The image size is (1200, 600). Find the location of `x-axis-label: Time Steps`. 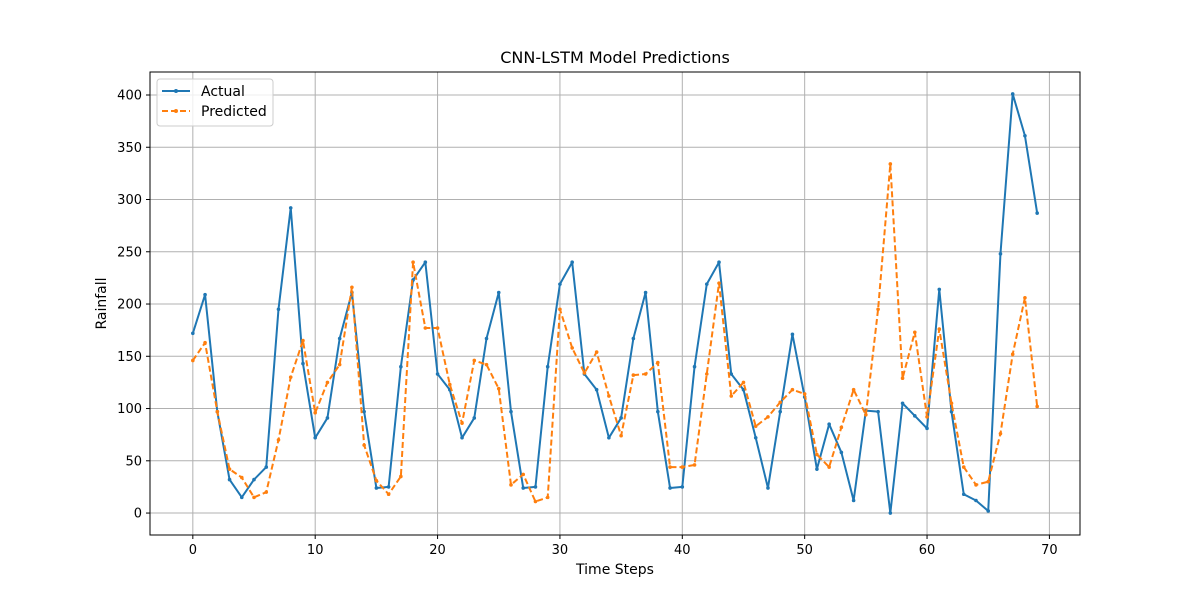

x-axis-label: Time Steps is located at coordinates (614, 570).